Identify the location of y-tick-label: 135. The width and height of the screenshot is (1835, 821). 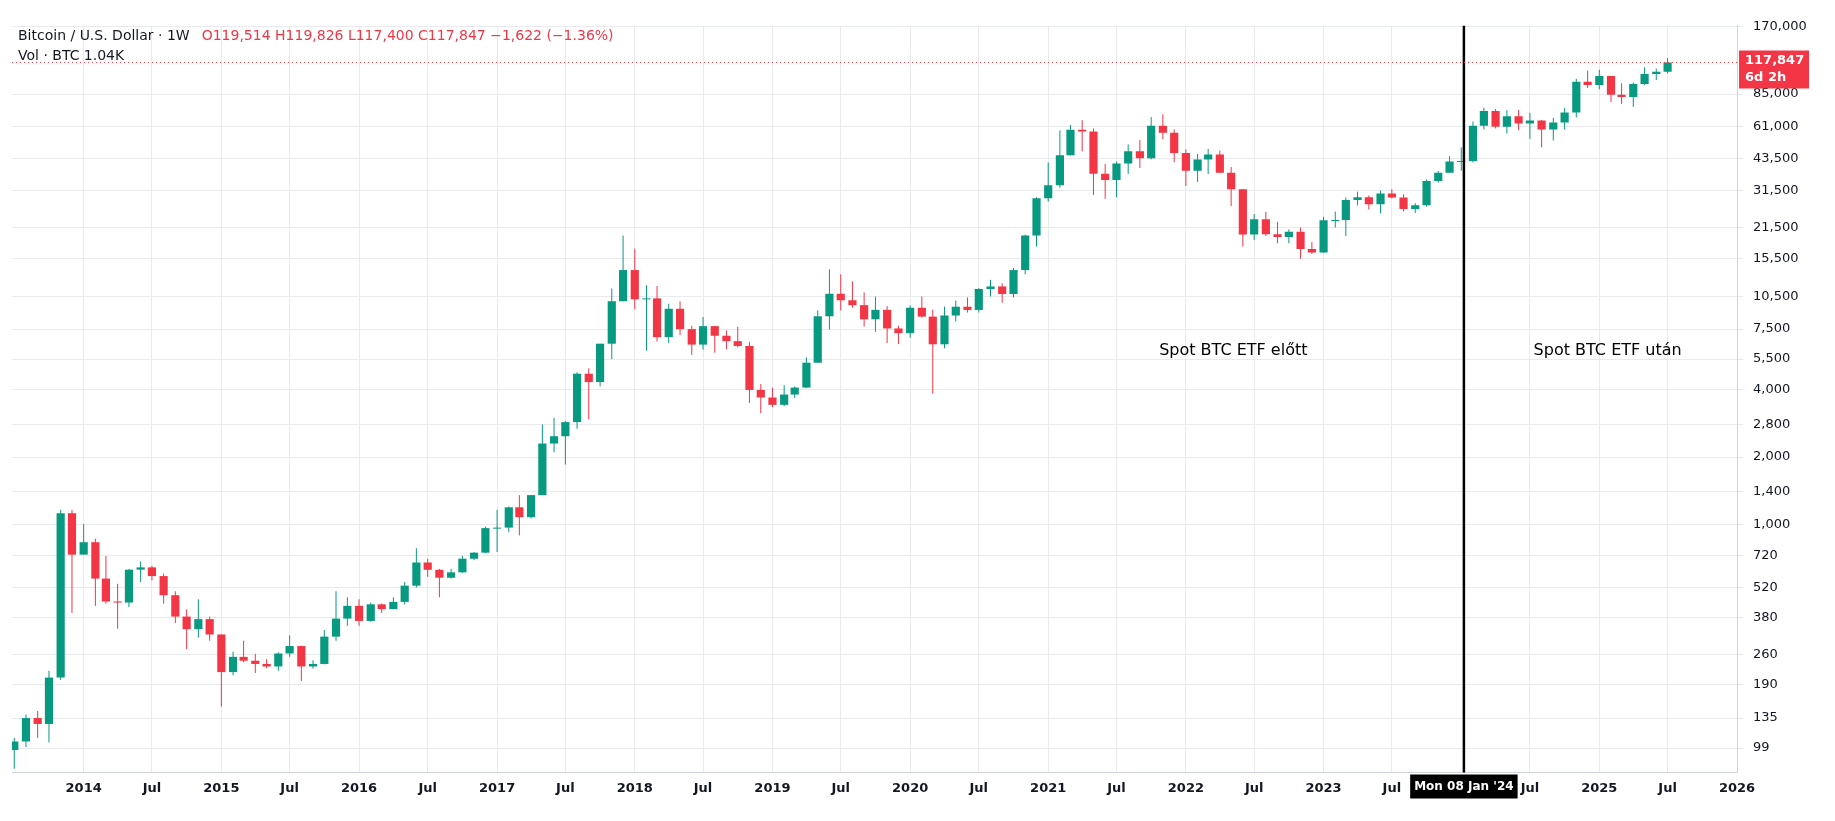
(1765, 717).